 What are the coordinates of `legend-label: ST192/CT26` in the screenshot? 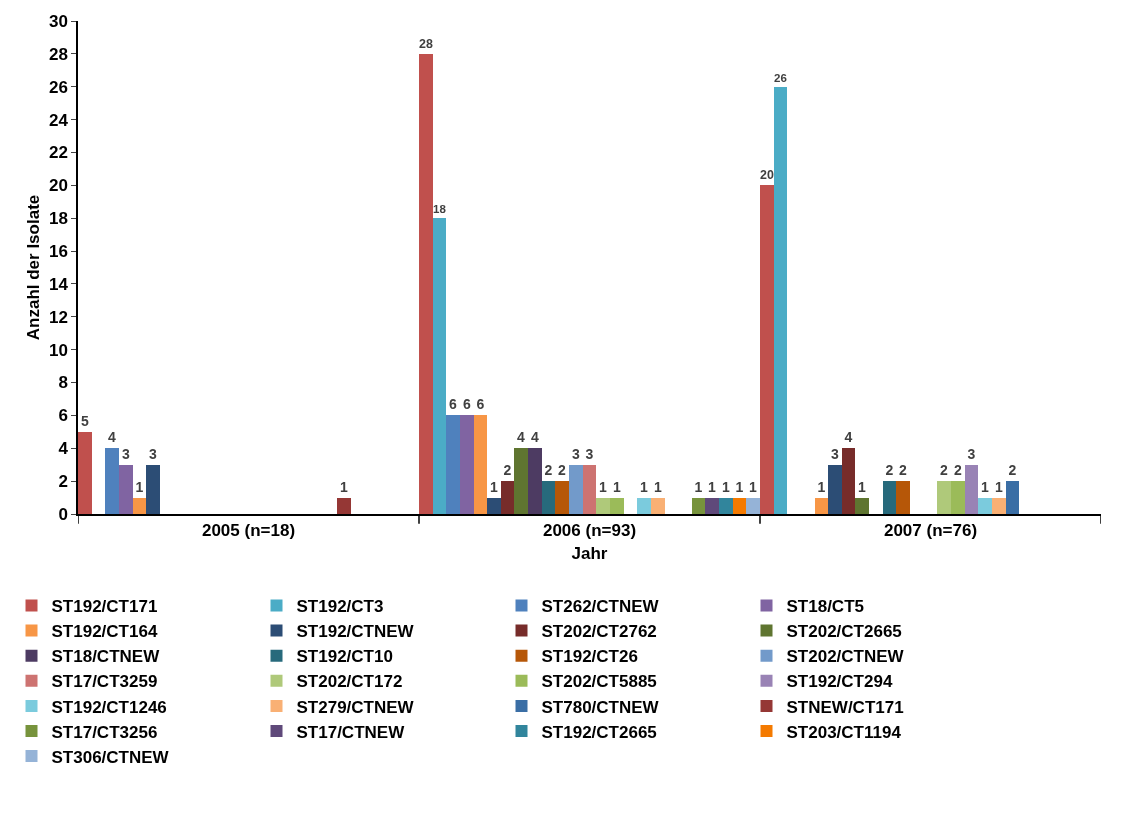 It's located at (589, 657).